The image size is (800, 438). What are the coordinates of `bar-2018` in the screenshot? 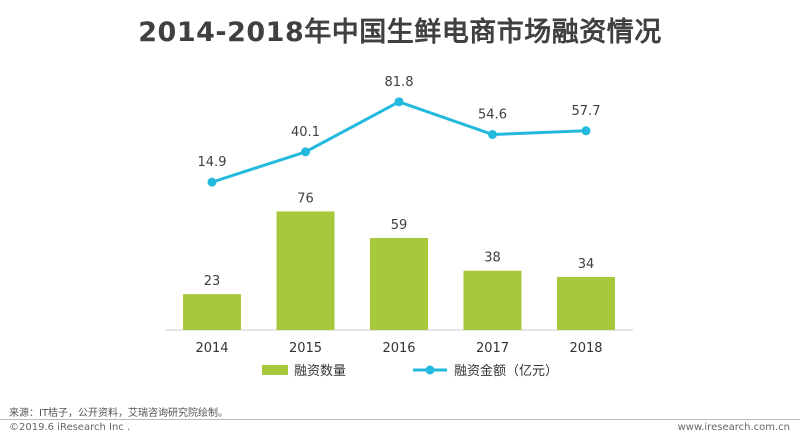 It's located at (586, 303).